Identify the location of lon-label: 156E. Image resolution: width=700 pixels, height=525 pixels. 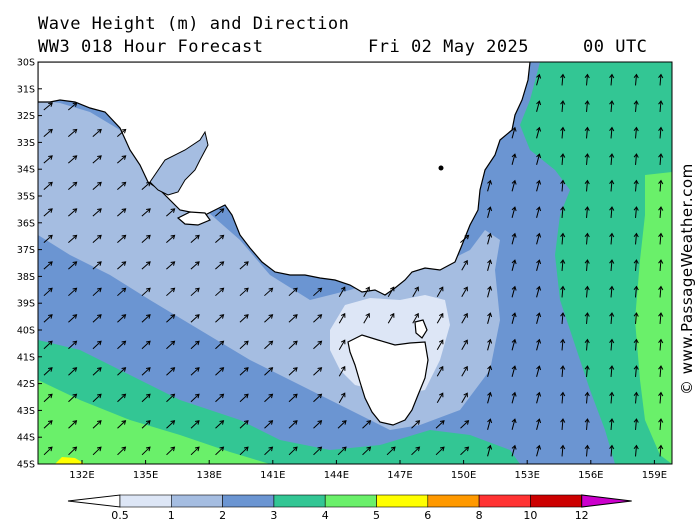
(590, 475).